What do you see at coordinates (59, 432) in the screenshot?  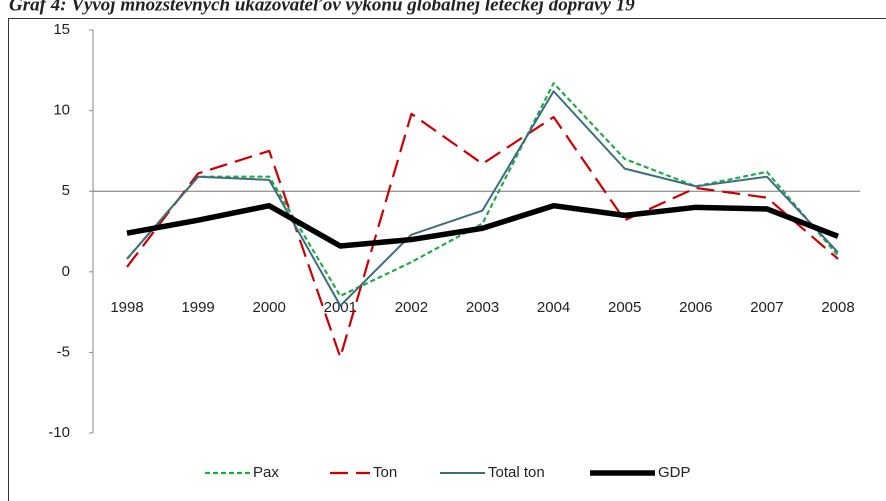 I see `y-tick-label: -10` at bounding box center [59, 432].